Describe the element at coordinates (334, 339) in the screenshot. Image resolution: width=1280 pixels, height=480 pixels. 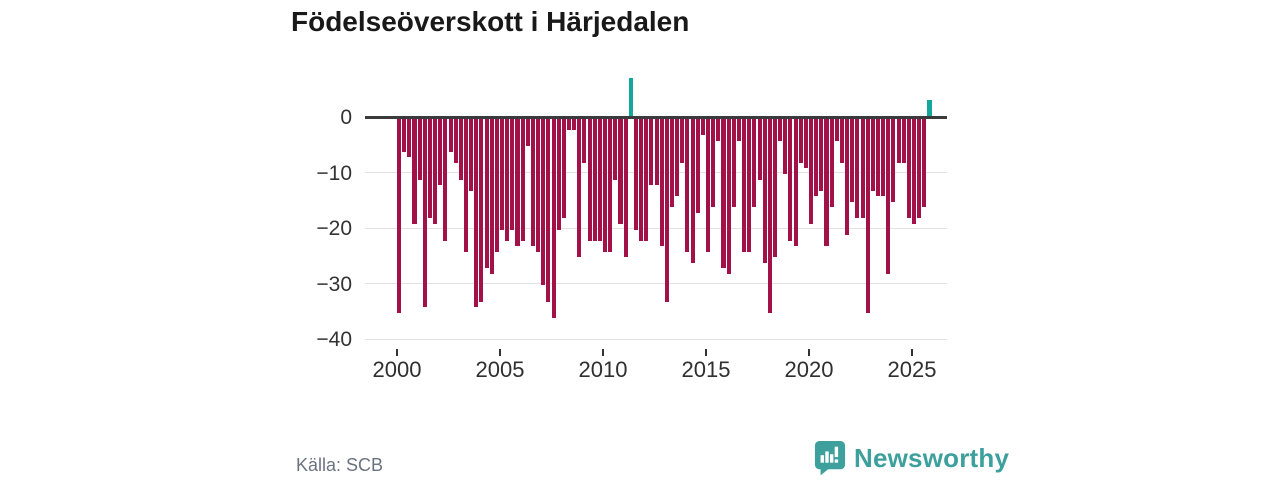
I see `y-axis-tick-label: −40` at that location.